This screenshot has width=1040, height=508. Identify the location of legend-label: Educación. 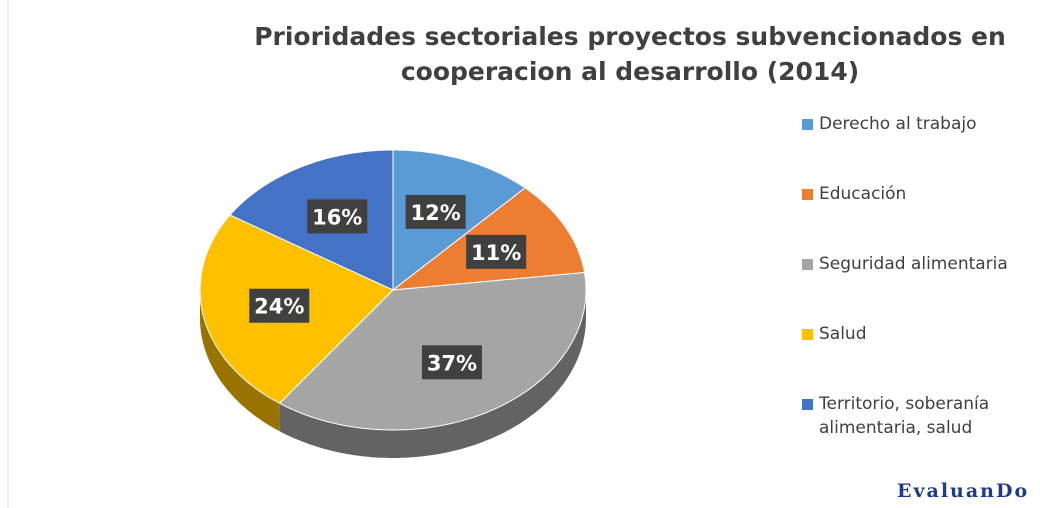
(863, 194).